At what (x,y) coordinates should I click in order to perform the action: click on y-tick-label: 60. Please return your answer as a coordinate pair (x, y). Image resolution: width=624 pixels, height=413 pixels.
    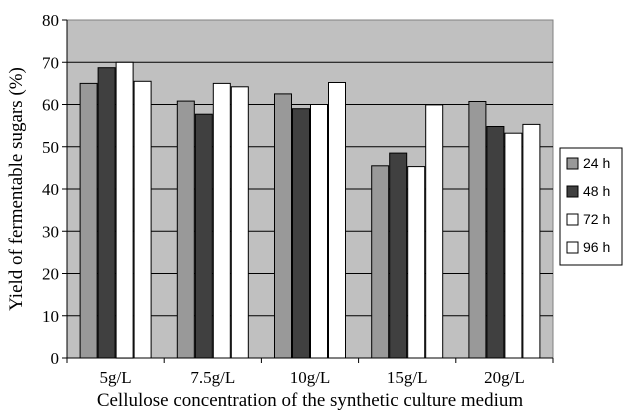
    Looking at the image, I should click on (50, 105).